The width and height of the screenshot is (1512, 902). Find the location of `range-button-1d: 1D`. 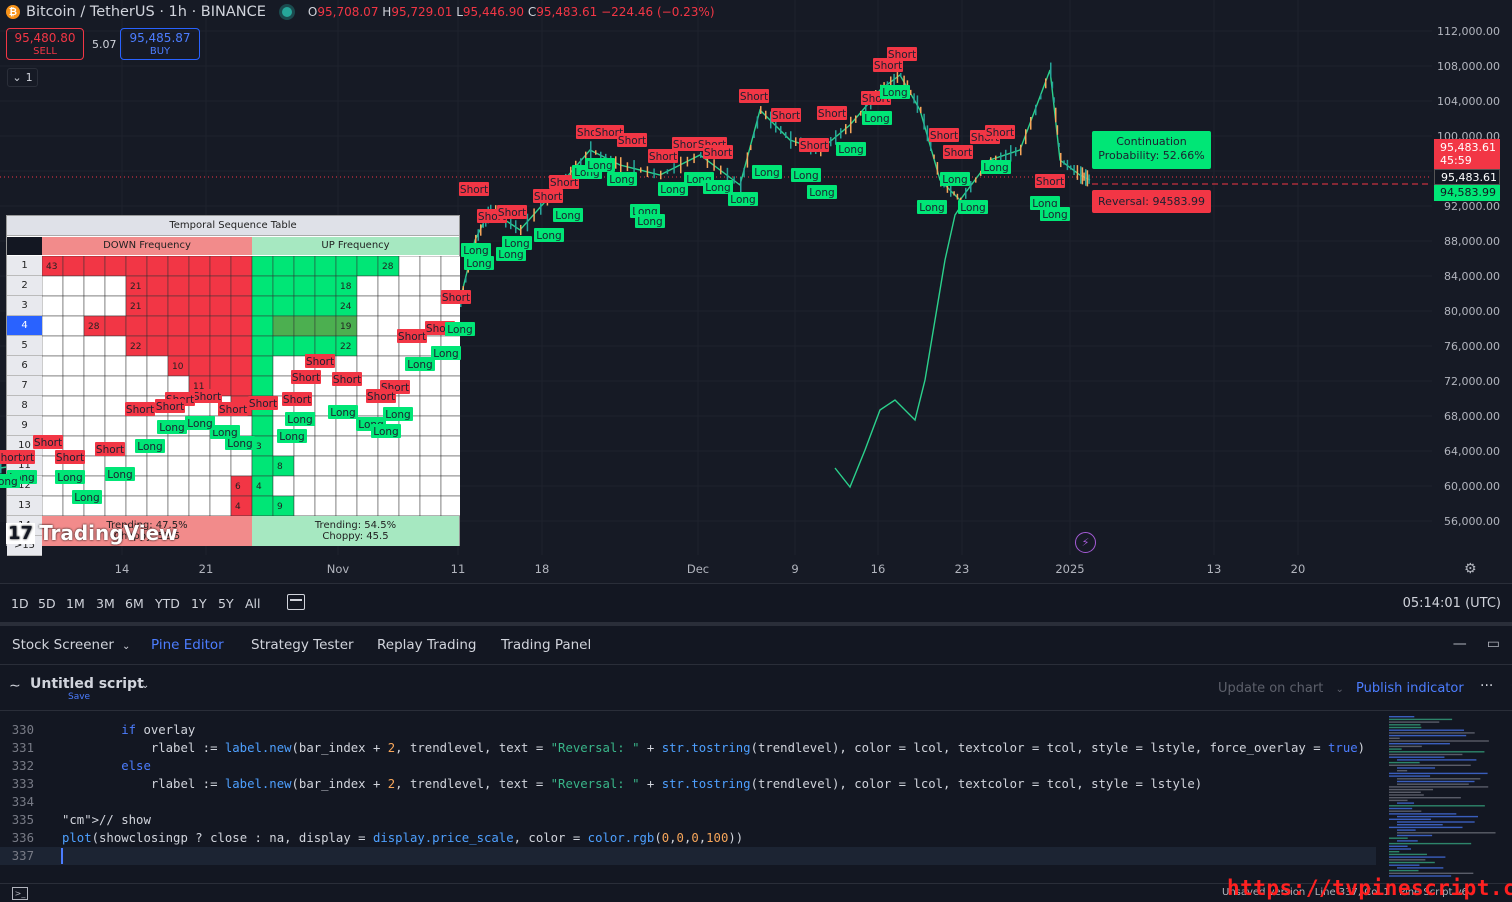

range-button-1d: 1D is located at coordinates (20, 603).